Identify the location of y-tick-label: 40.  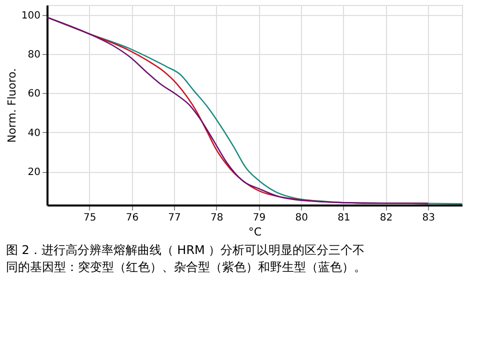
(34, 133).